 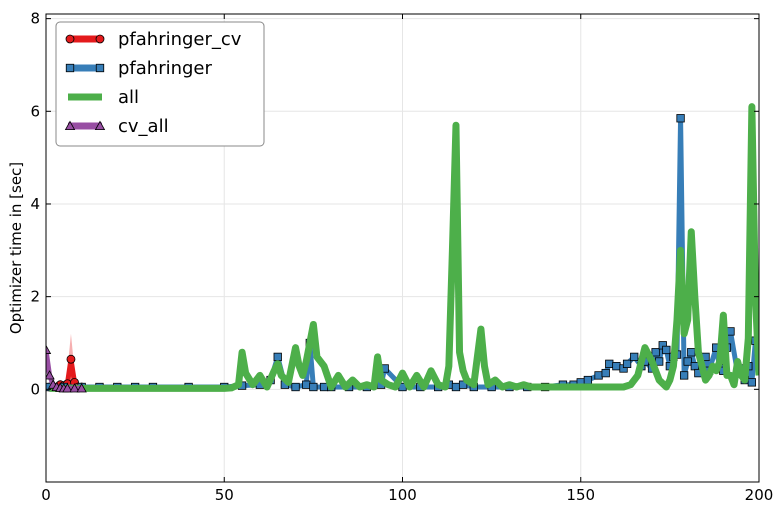 What do you see at coordinates (66, 368) in the screenshot?
I see `series-cv_all` at bounding box center [66, 368].